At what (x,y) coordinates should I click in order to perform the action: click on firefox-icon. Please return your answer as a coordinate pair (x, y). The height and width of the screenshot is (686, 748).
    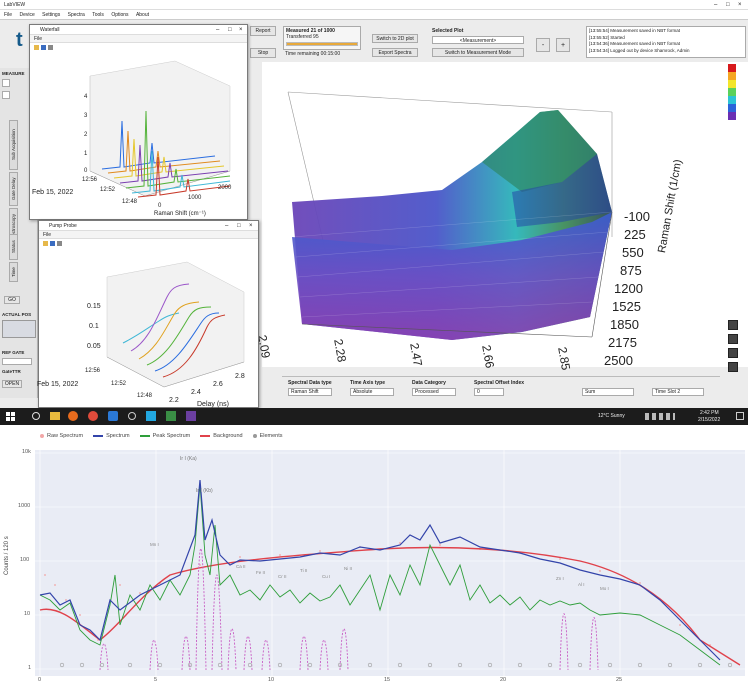
    Looking at the image, I should click on (73, 416).